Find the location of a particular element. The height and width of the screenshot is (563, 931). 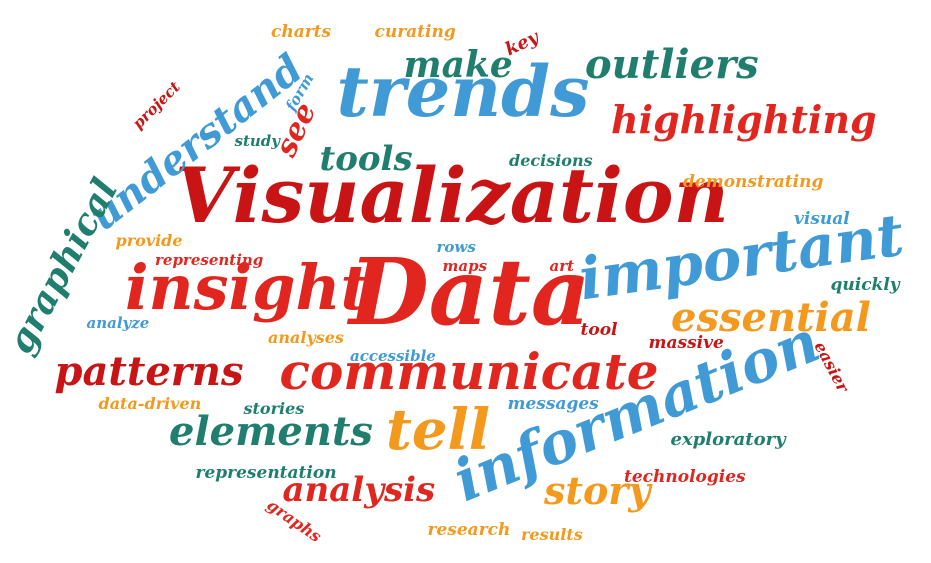

word-analyses: analyses is located at coordinates (306, 337).